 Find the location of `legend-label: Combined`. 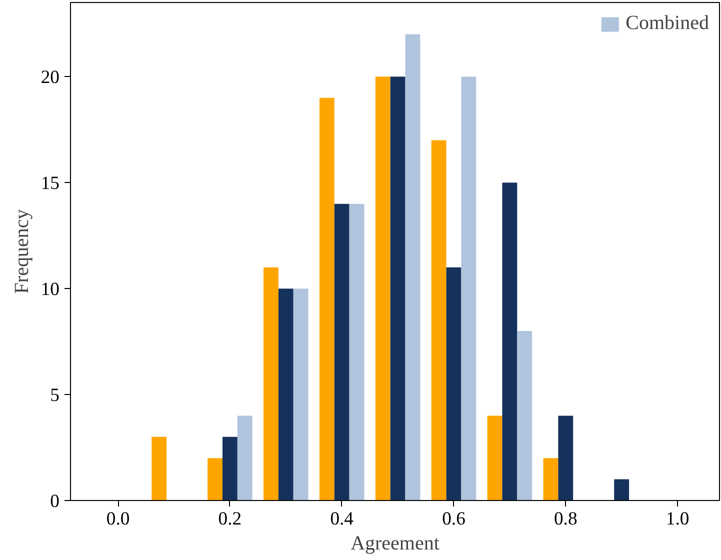

legend-label: Combined is located at coordinates (667, 23).